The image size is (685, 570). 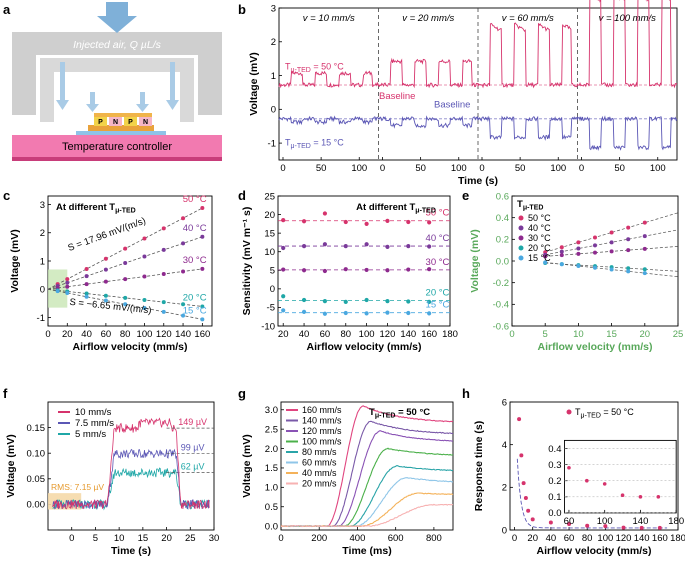 What do you see at coordinates (545, 334) in the screenshot?
I see `x-tick-label: 5` at bounding box center [545, 334].